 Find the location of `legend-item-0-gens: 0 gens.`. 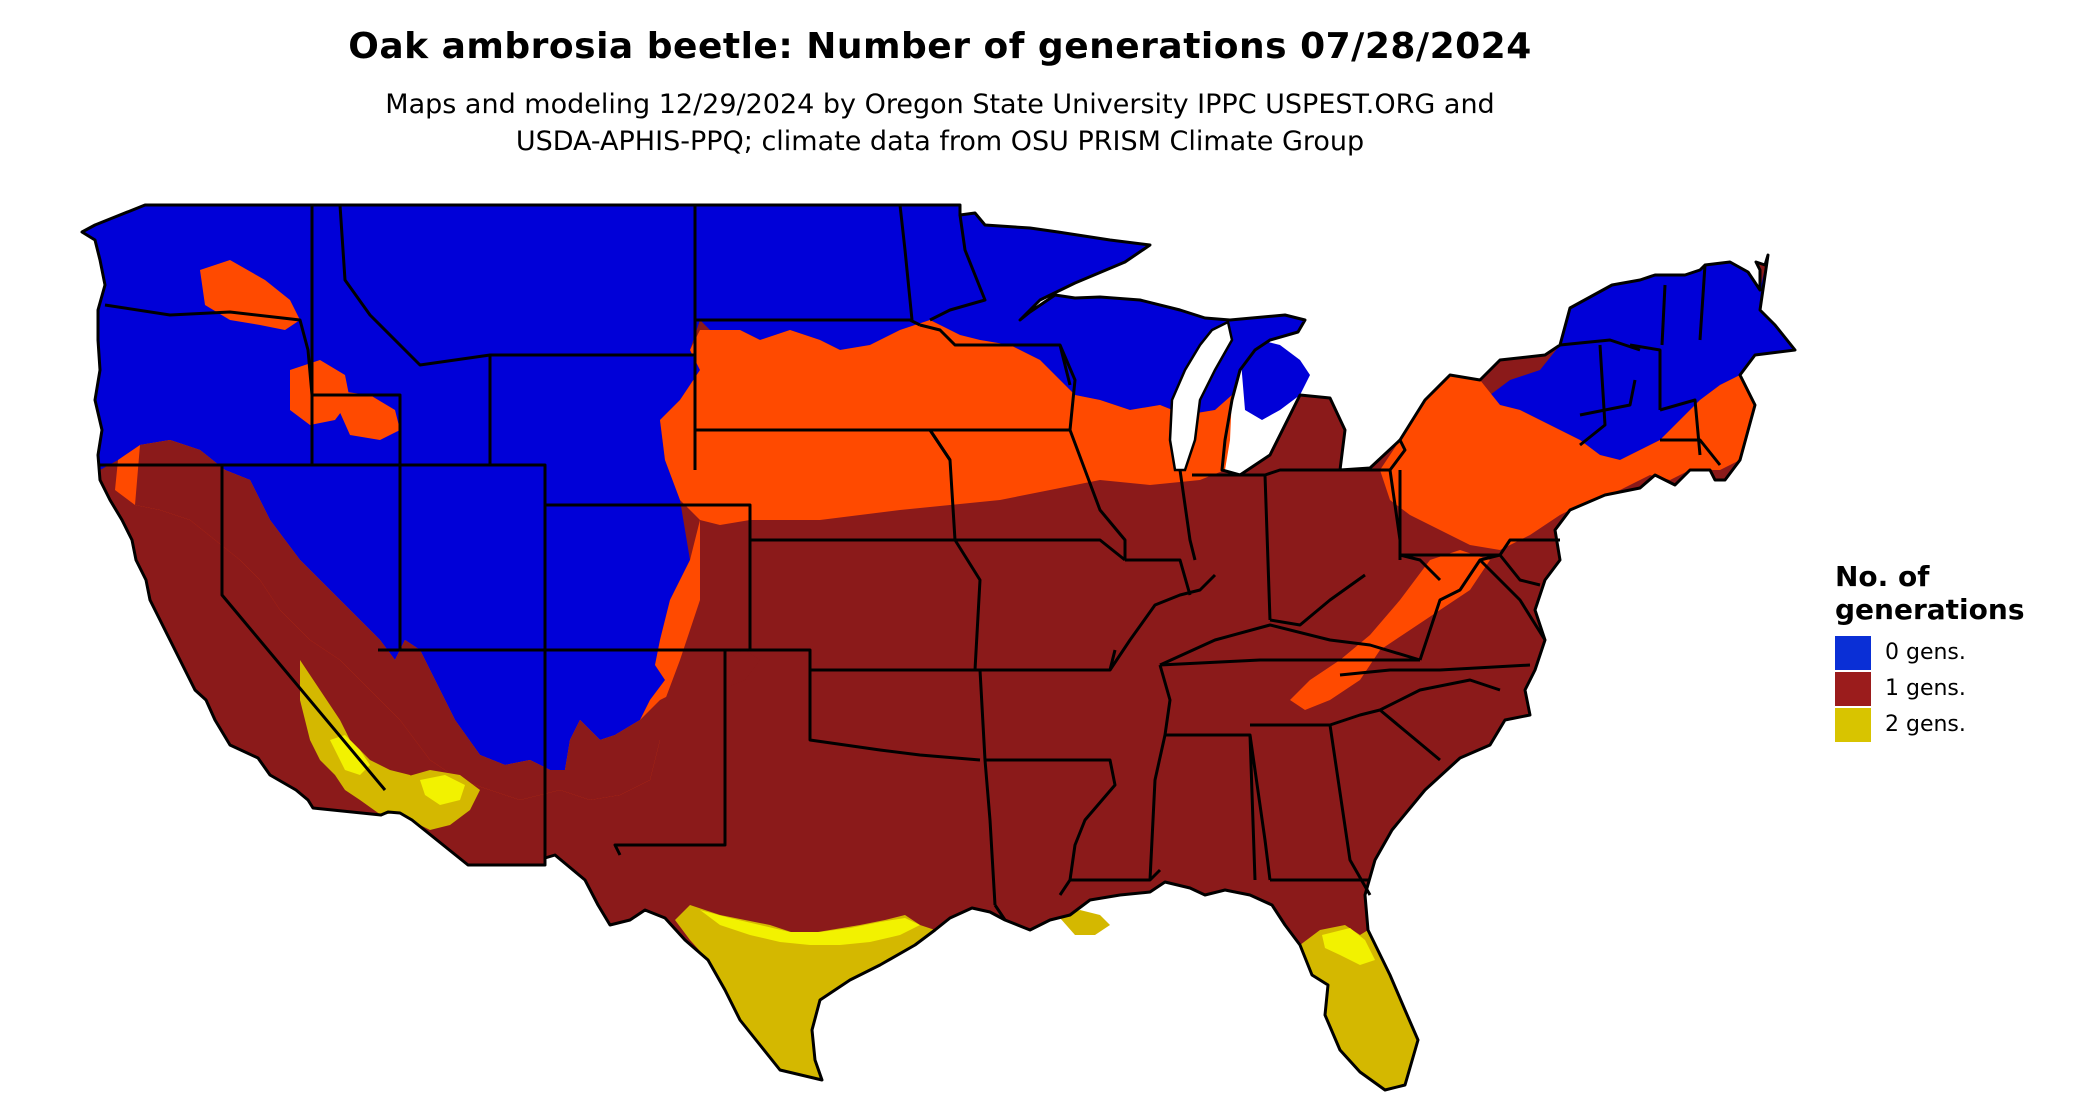

legend-item-0-gens: 0 gens. is located at coordinates (1955, 654).